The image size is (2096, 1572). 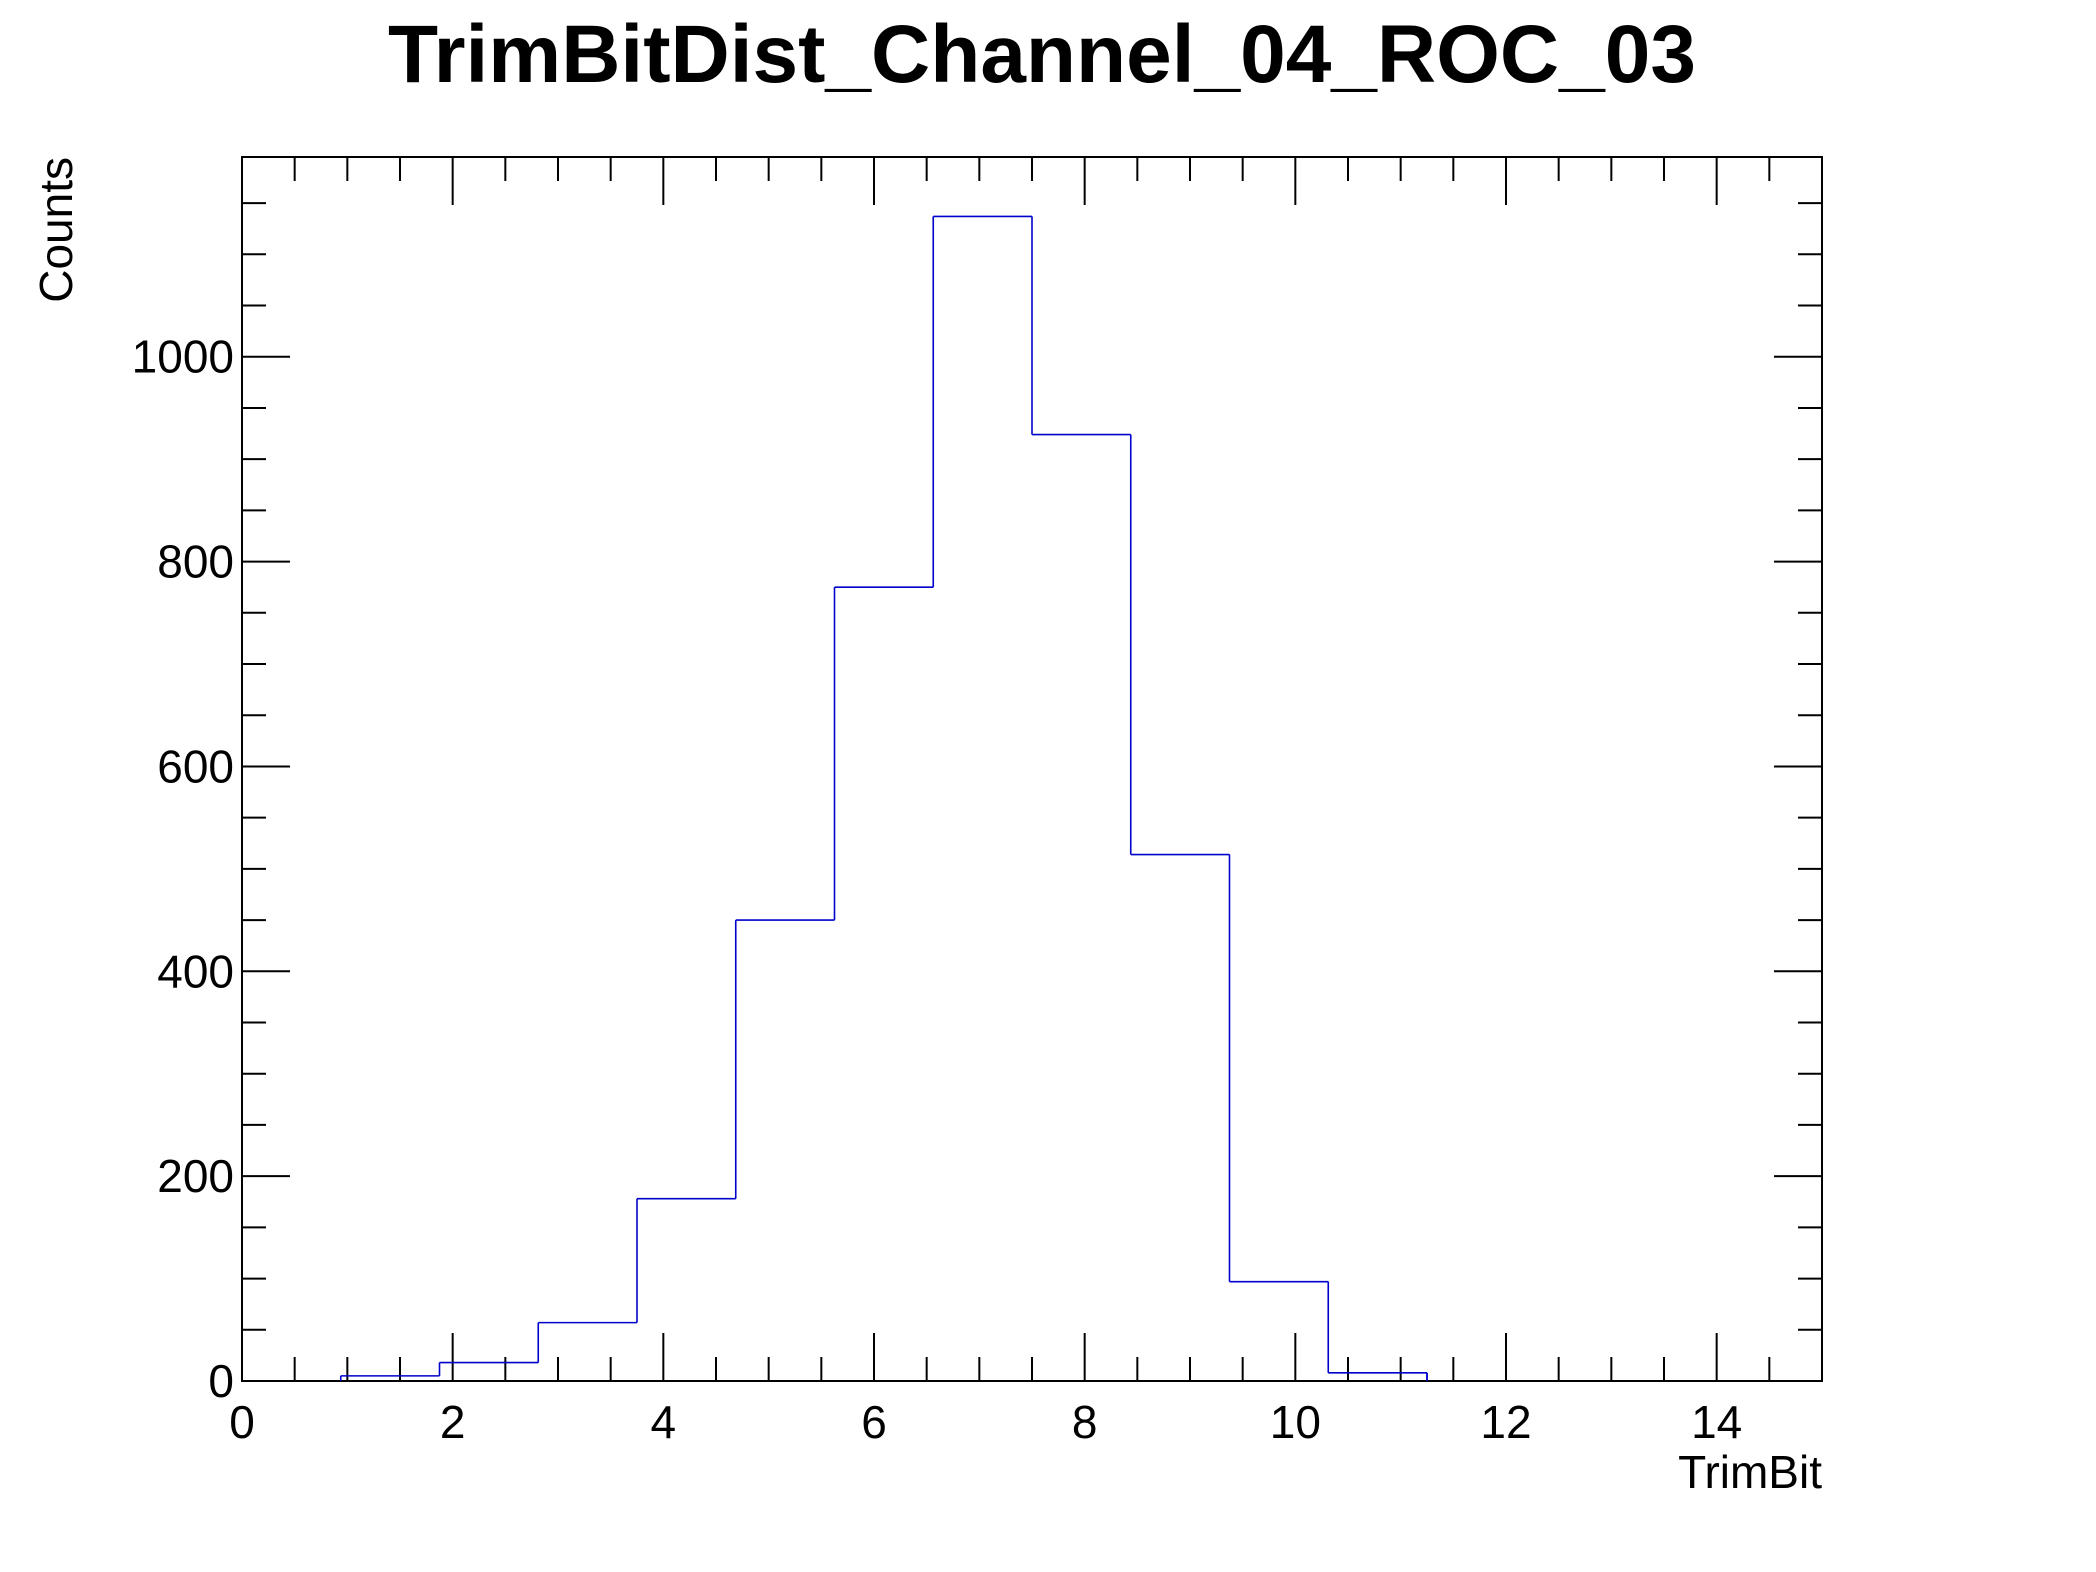 I want to click on x-axis-label: TrimBit, so click(x=1750, y=1472).